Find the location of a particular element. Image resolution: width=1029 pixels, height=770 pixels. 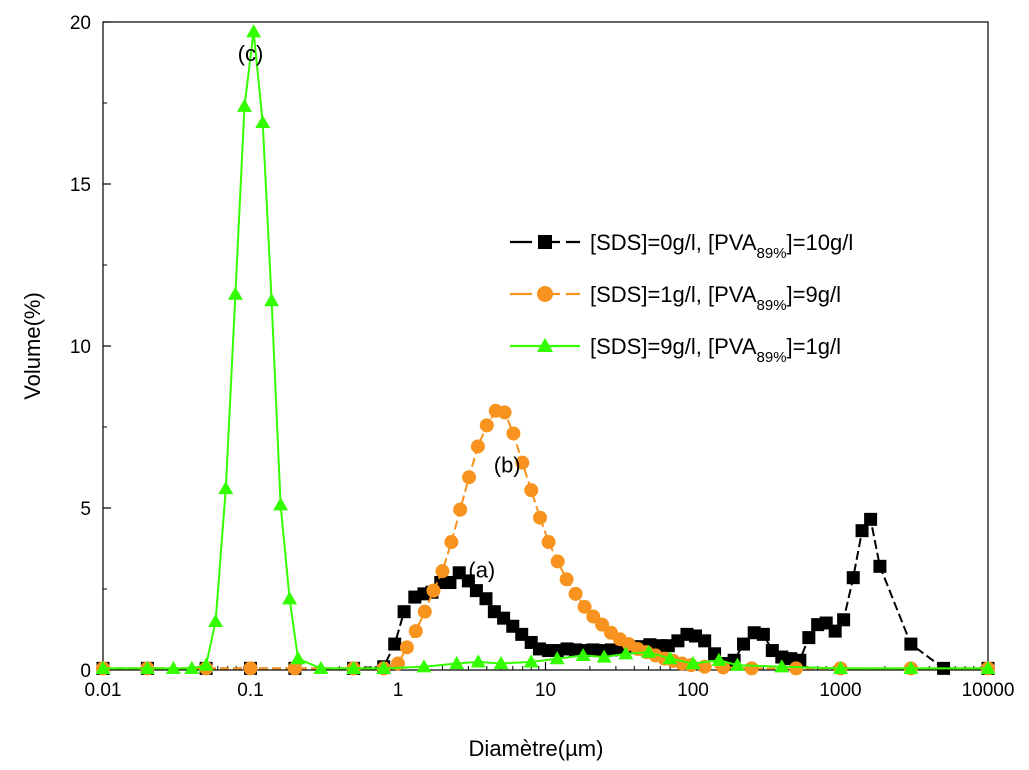

y-tick-label: 5 is located at coordinates (85, 509).